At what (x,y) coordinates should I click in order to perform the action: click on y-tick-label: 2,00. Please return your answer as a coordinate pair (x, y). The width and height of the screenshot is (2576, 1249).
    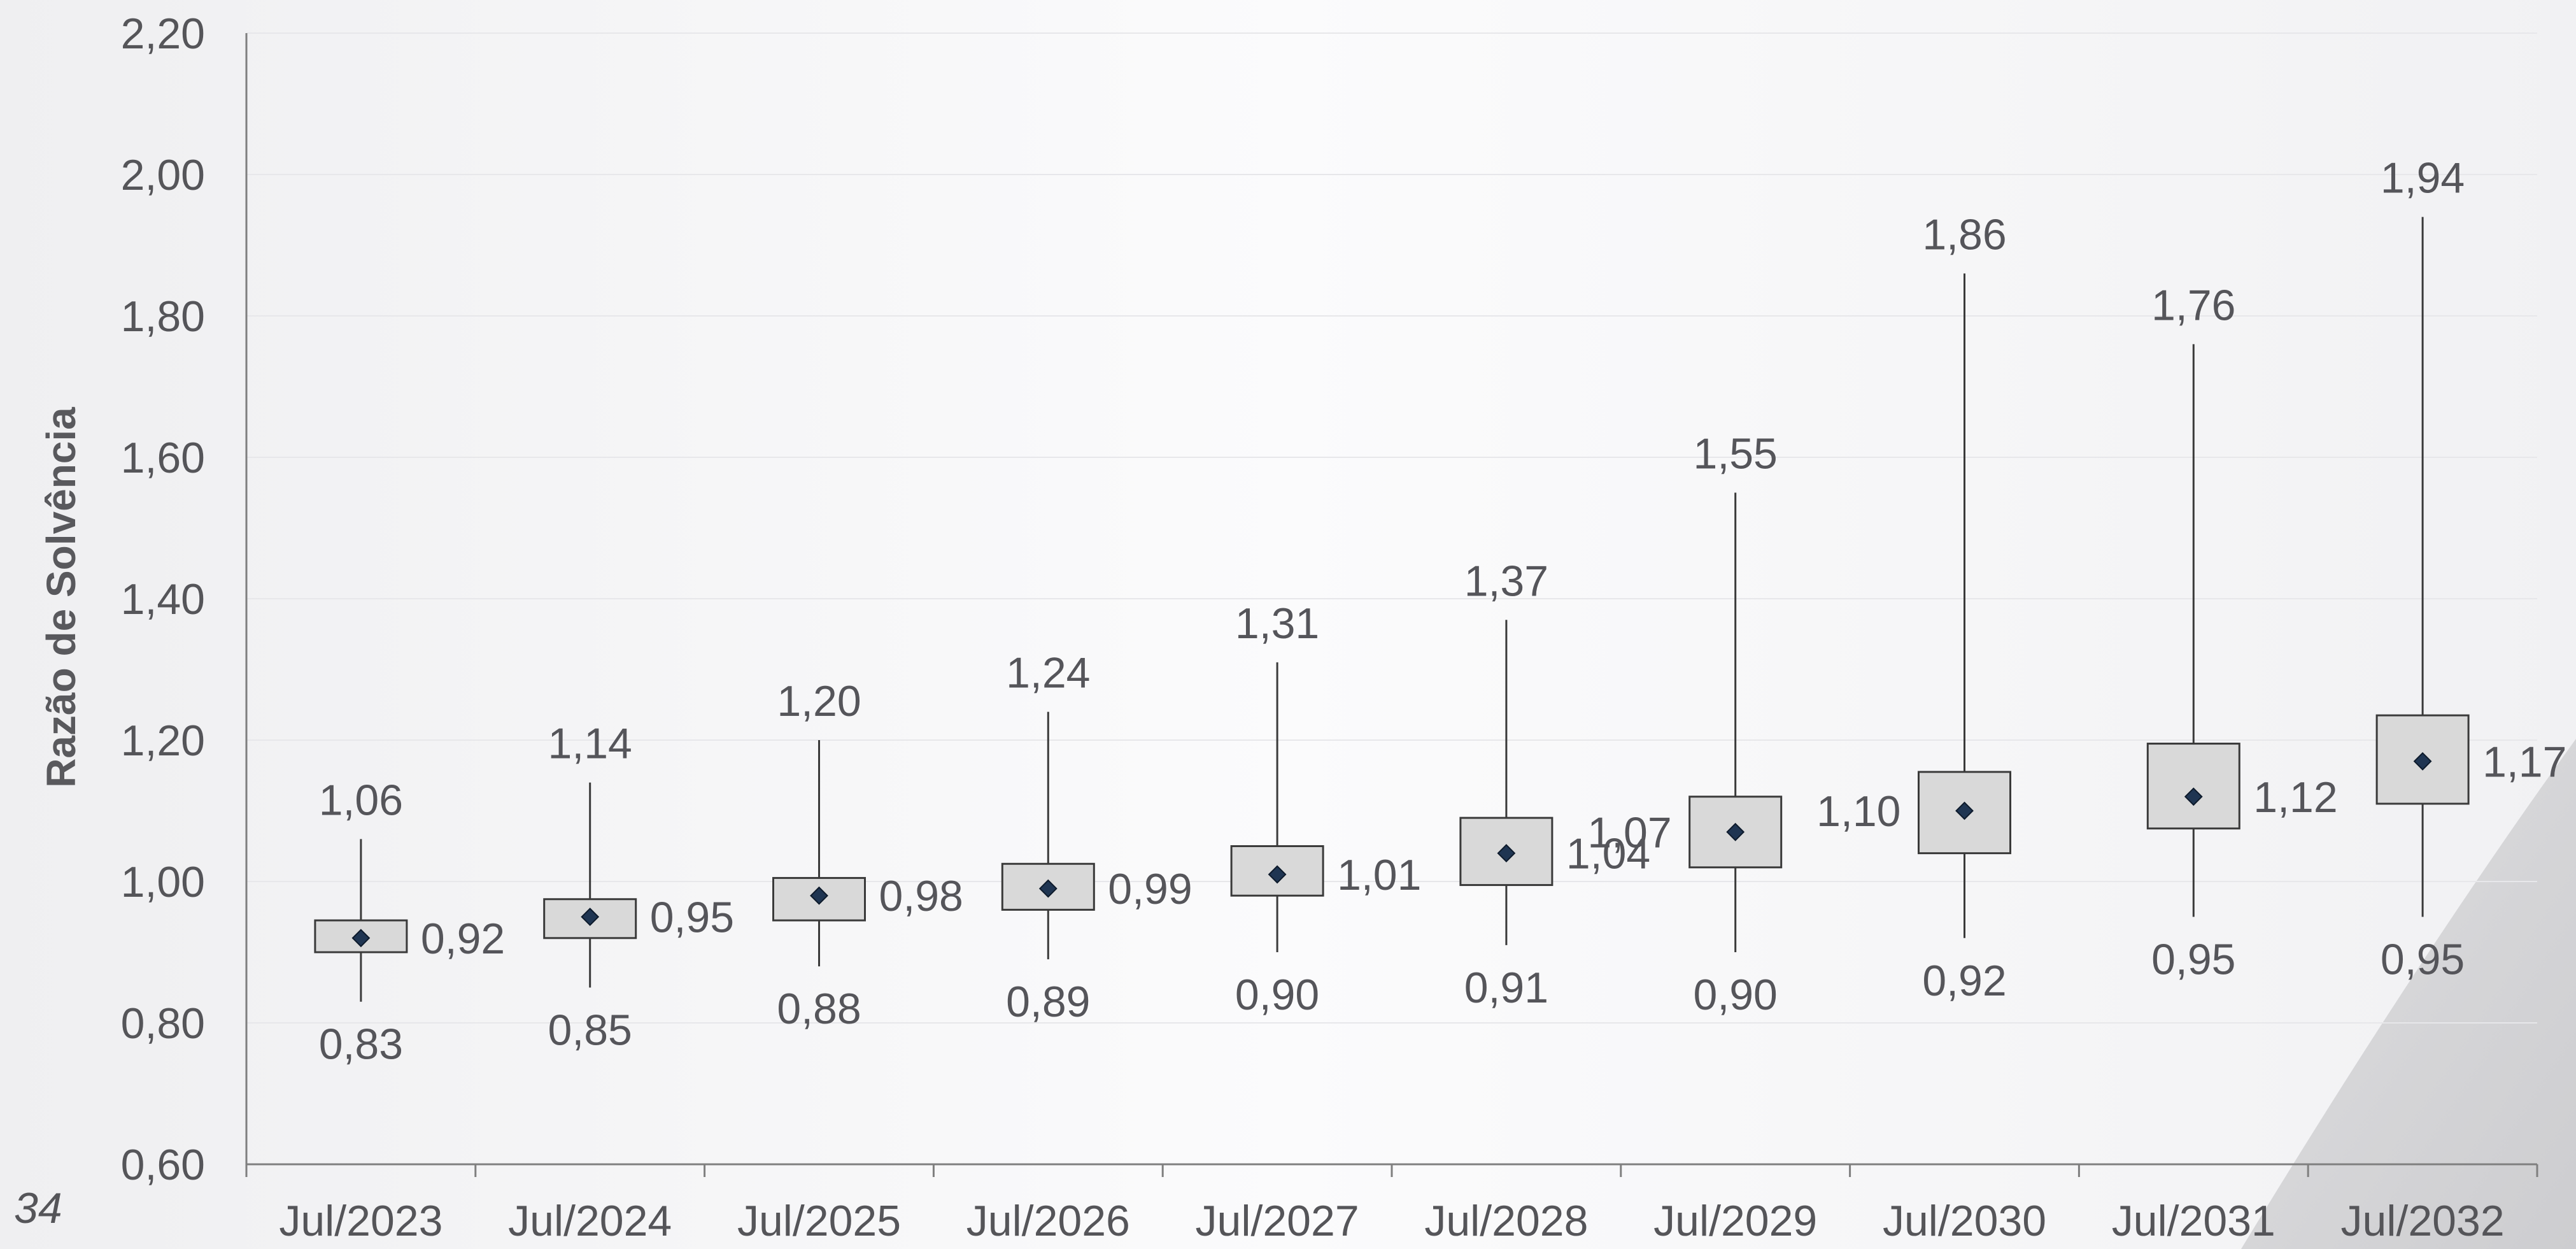
    Looking at the image, I should click on (163, 175).